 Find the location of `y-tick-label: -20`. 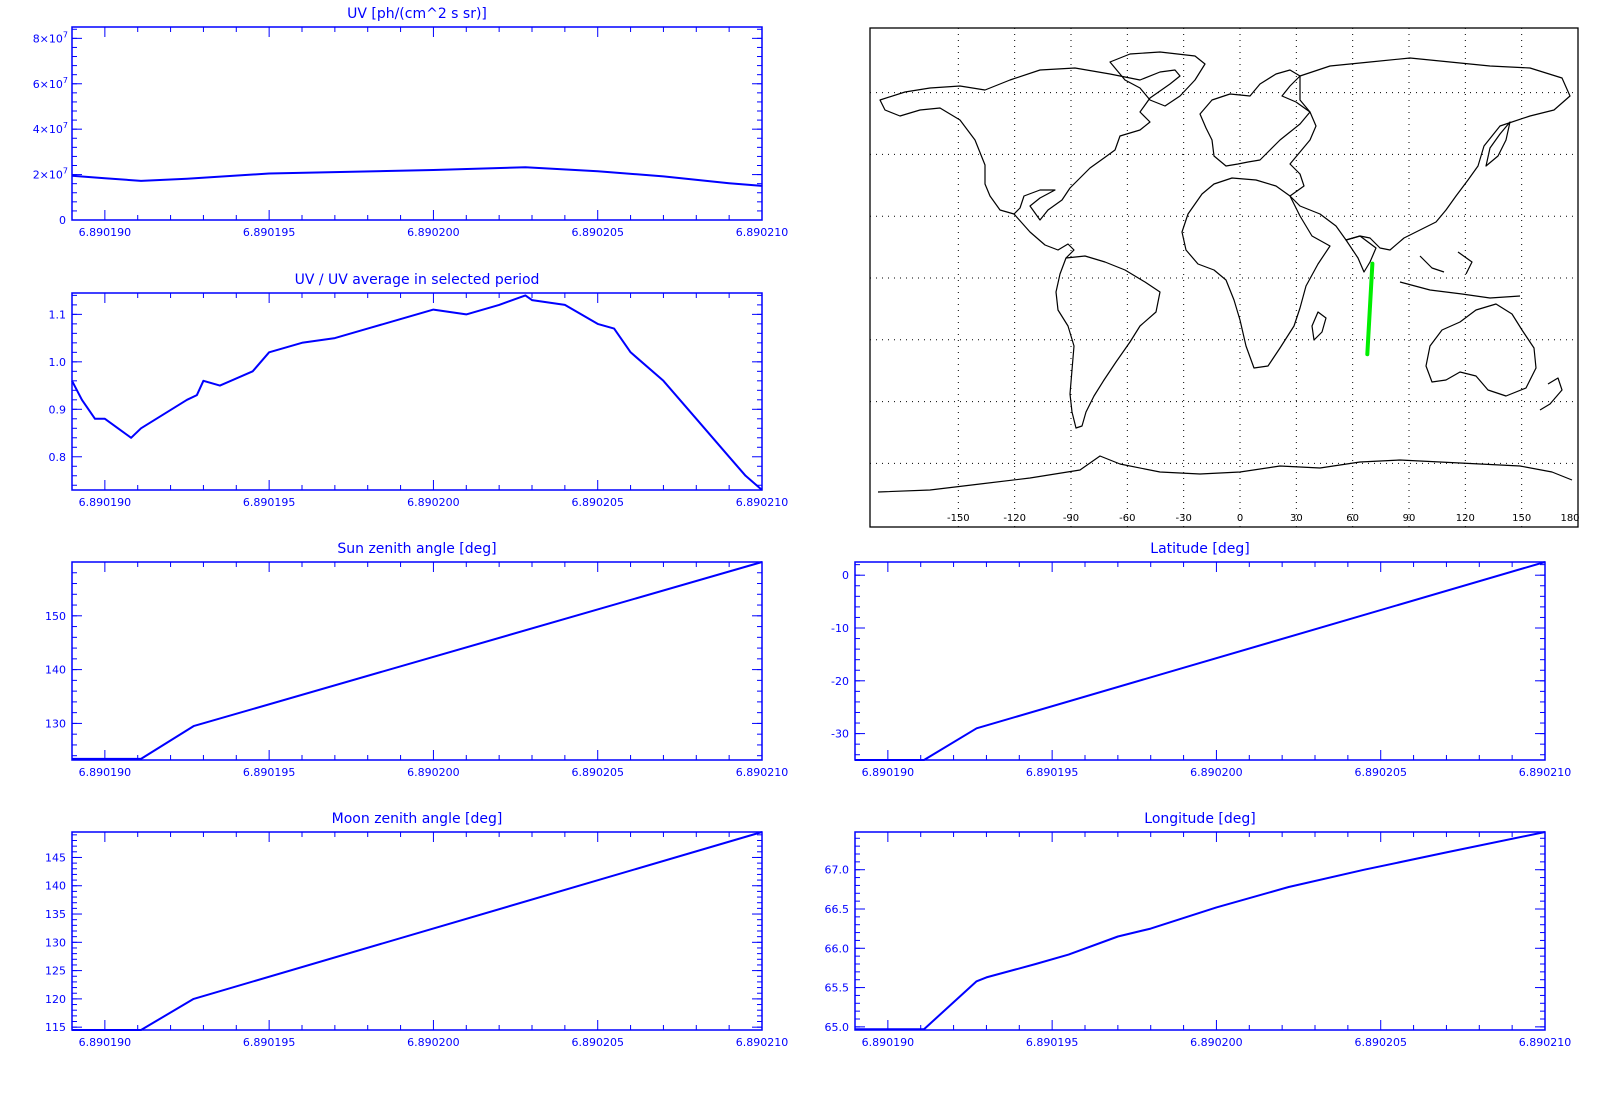

y-tick-label: -20 is located at coordinates (840, 681).